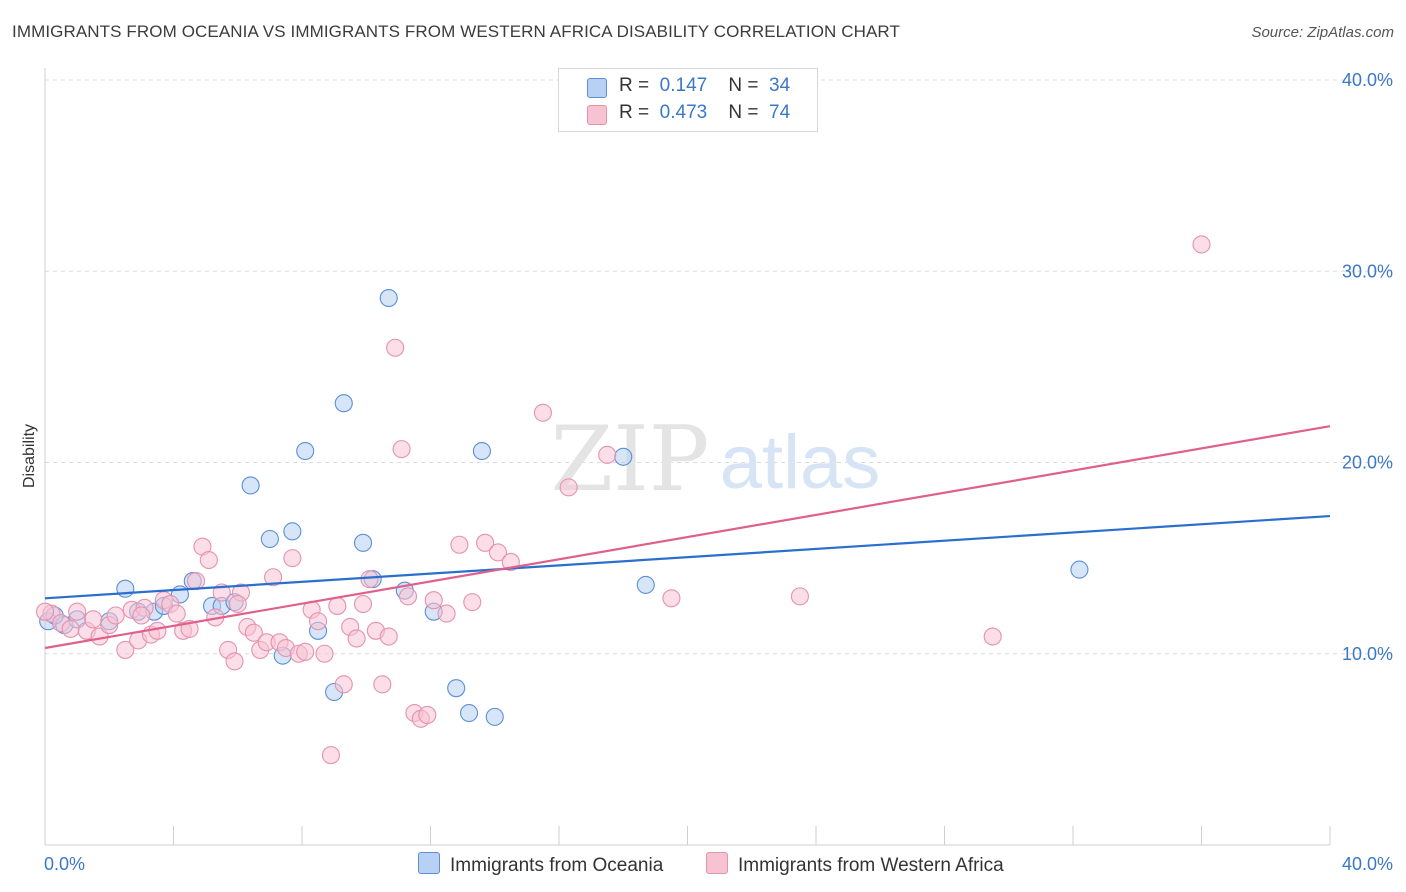 Image resolution: width=1406 pixels, height=892 pixels. Describe the element at coordinates (871, 865) in the screenshot. I see `bottom-legend-label-western-africa: Immigrants from Western Africa` at that location.